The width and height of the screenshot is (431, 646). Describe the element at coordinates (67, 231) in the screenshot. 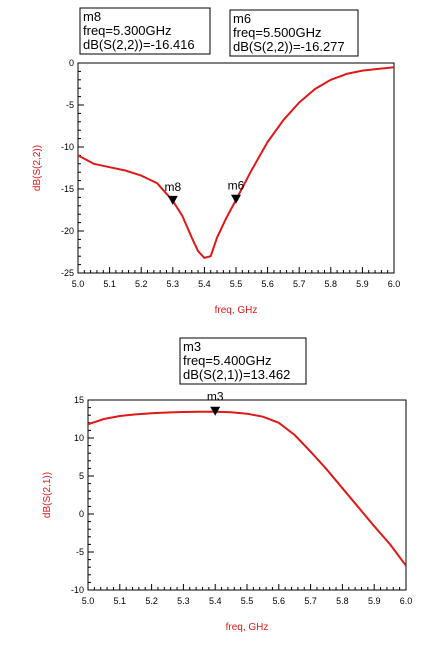

I see `y-tick-label: -20` at that location.